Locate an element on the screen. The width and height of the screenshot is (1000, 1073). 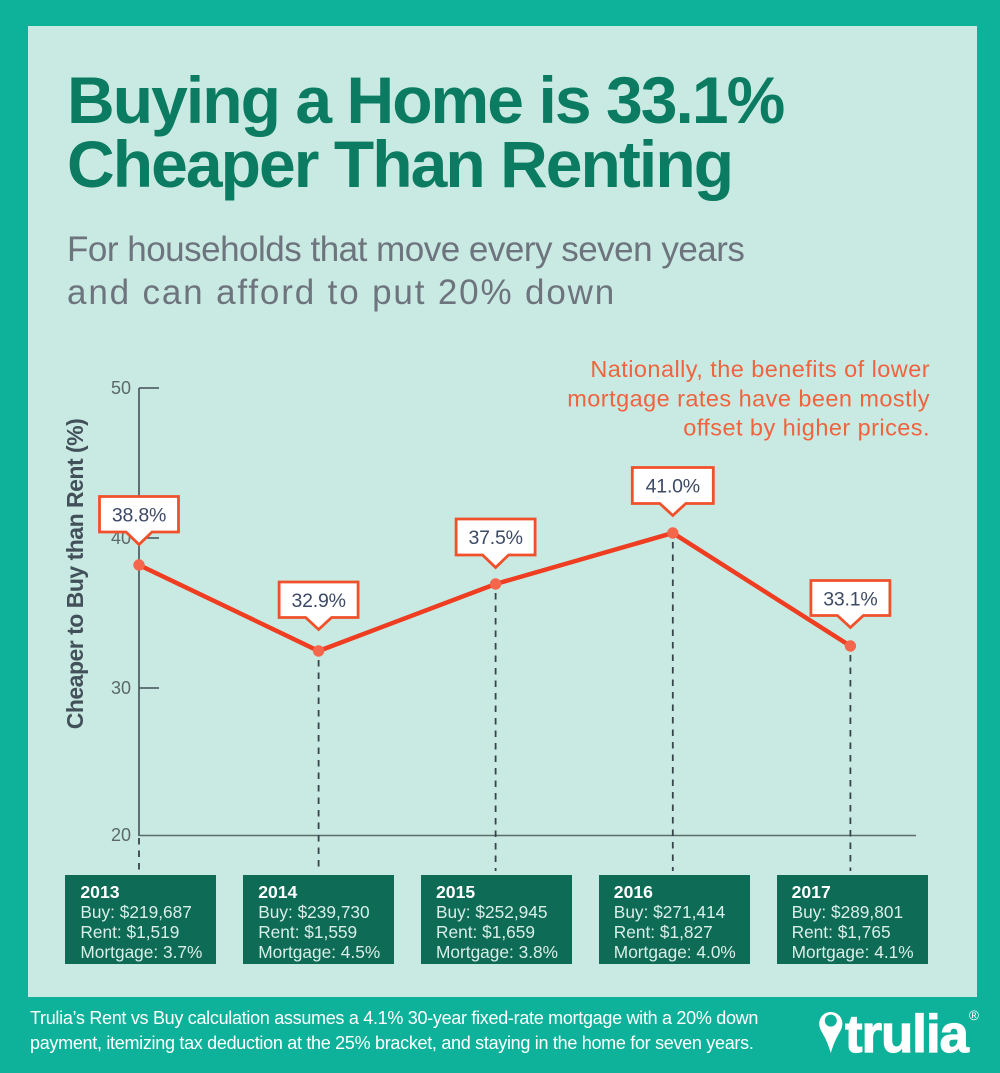
svg-text: 37.5% is located at coordinates (495, 538).